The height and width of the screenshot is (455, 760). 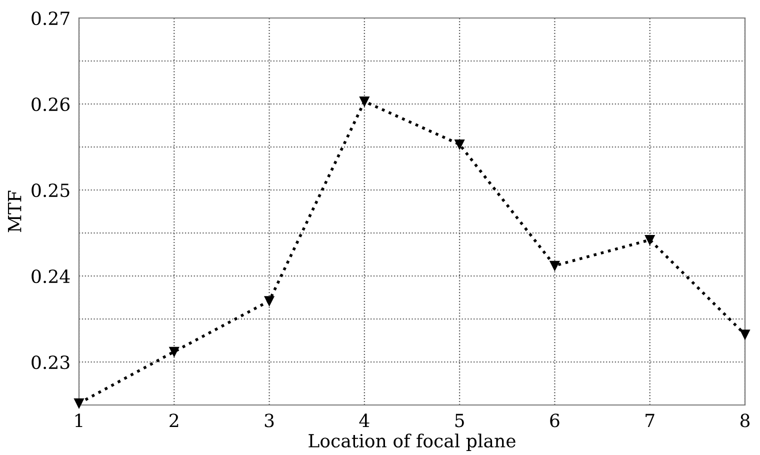 I want to click on x-tick-label: 7, so click(x=650, y=421).